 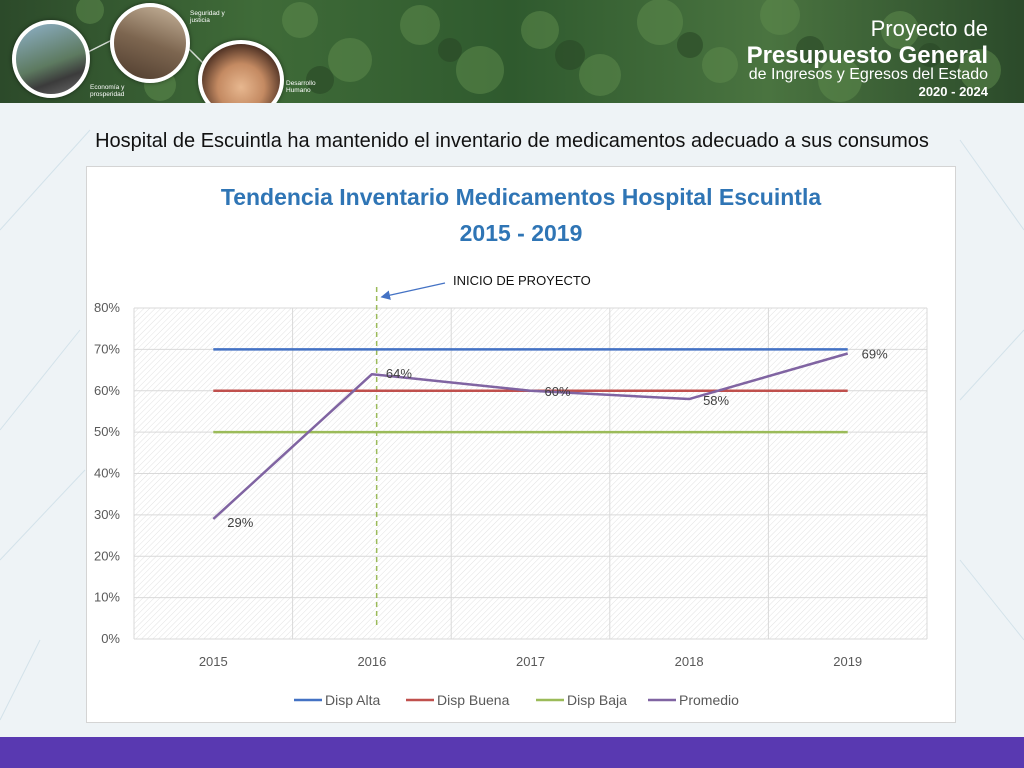 I want to click on child-photo, so click(x=241, y=71).